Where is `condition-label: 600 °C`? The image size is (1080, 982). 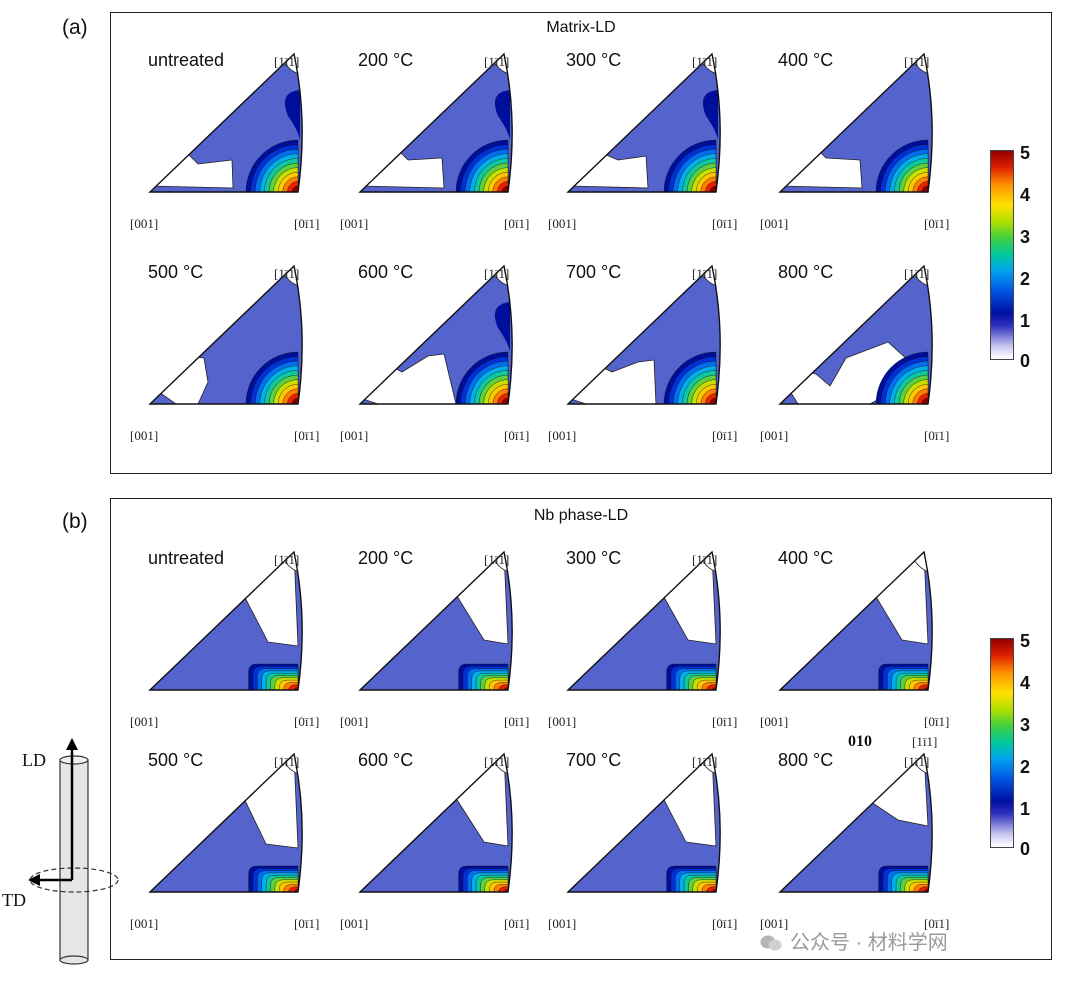
condition-label: 600 °C is located at coordinates (386, 272).